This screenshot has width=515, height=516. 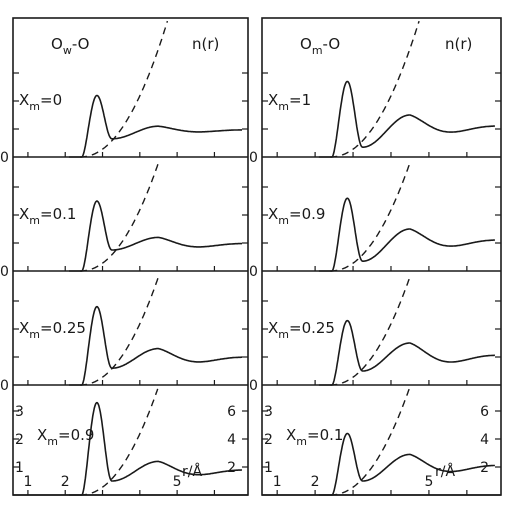 What do you see at coordinates (289, 102) in the screenshot?
I see `xm-label: Xm=1` at bounding box center [289, 102].